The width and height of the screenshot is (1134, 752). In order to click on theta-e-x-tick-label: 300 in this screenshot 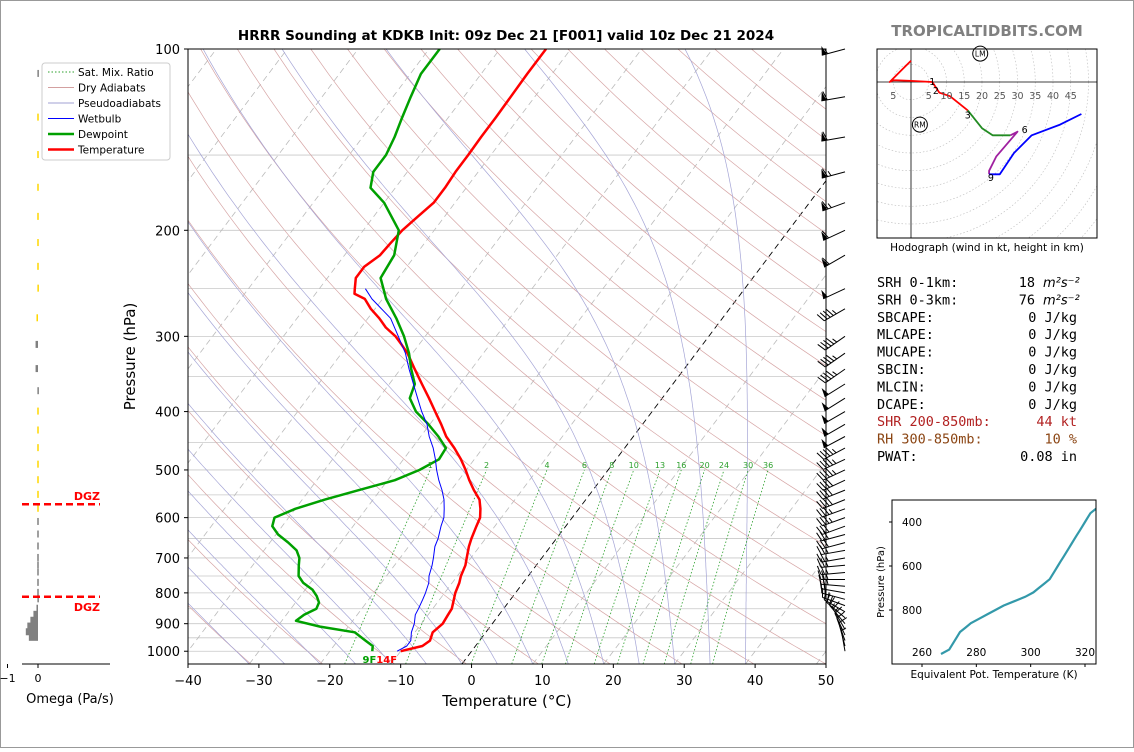, I will do `click(1031, 653)`.